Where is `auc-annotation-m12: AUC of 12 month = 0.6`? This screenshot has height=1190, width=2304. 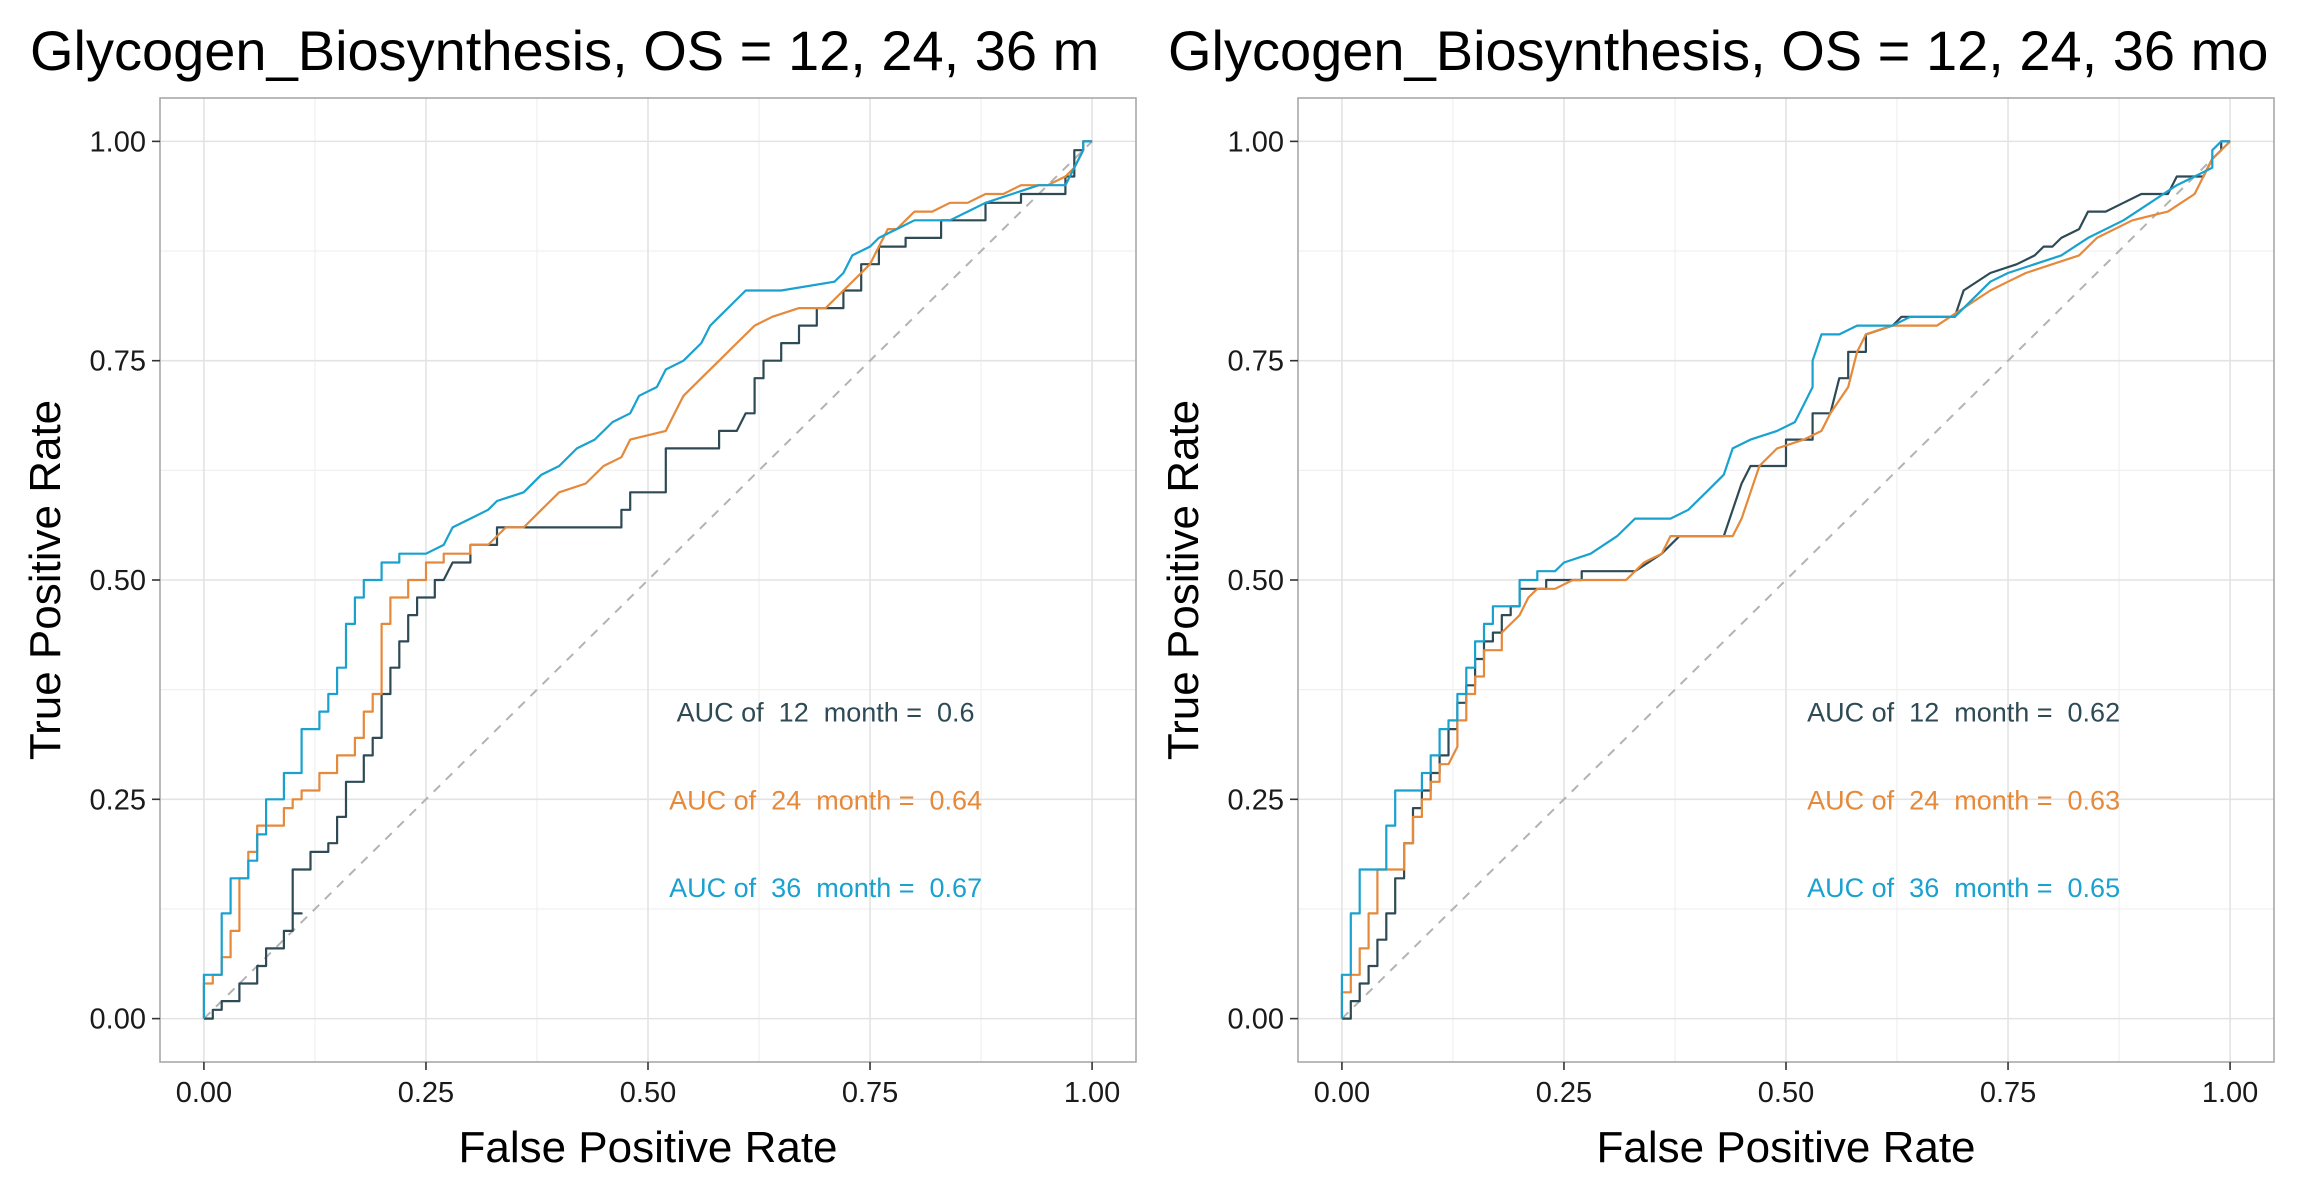 auc-annotation-m12: AUC of 12 month = 0.6 is located at coordinates (826, 713).